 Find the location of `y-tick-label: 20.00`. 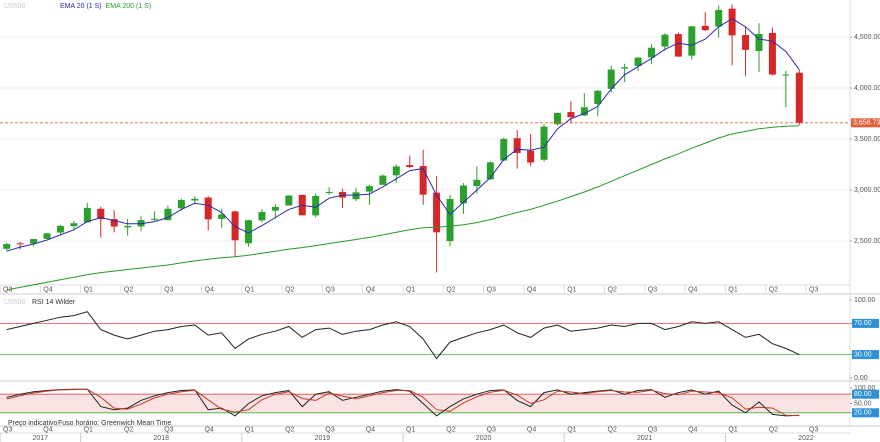

y-tick-label: 20.00 is located at coordinates (863, 413).